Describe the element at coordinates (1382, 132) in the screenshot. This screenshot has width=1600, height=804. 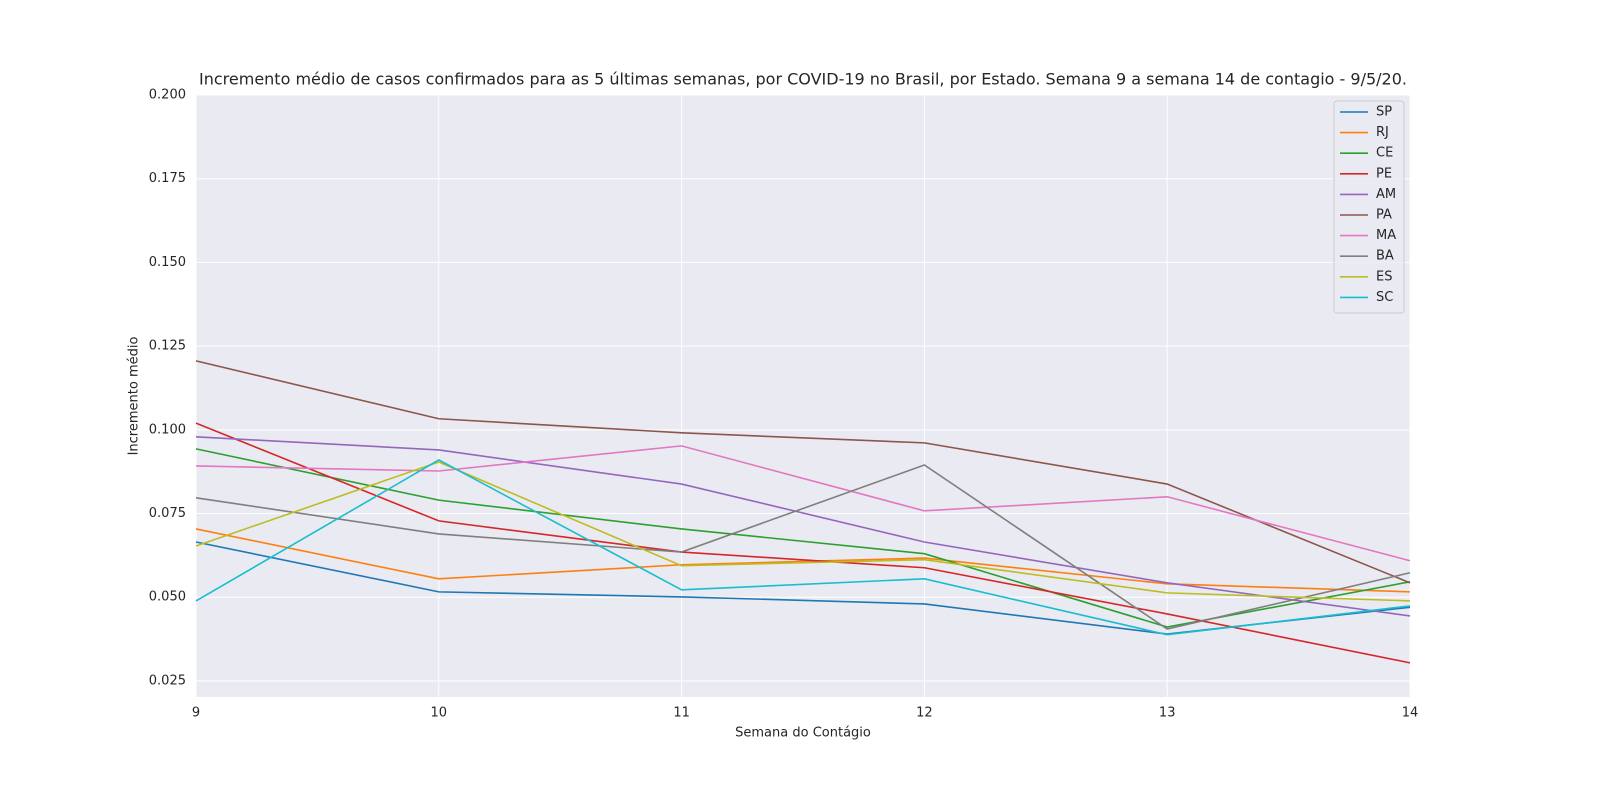
I see `legend-label: RJ` at that location.